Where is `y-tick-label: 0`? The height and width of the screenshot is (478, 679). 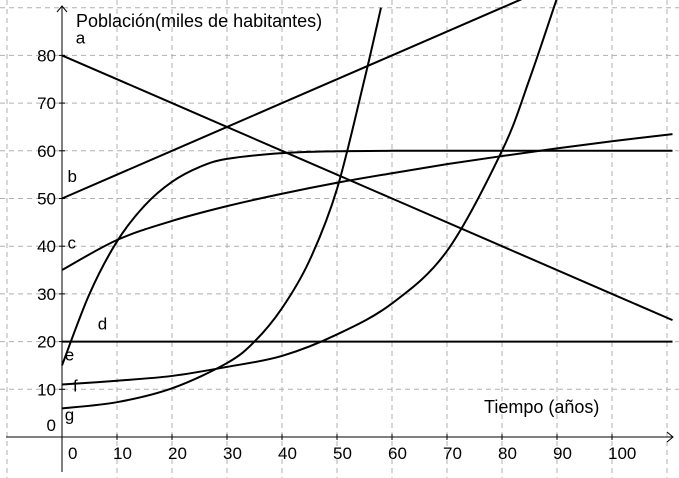 y-tick-label: 0 is located at coordinates (51, 425).